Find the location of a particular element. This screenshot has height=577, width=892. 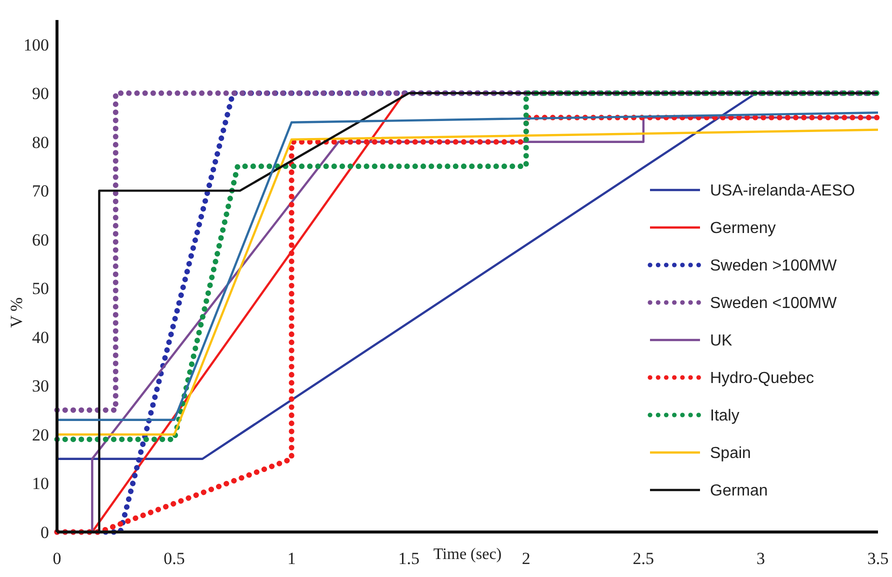

legend-label: USA-irelanda-AESO is located at coordinates (782, 191).